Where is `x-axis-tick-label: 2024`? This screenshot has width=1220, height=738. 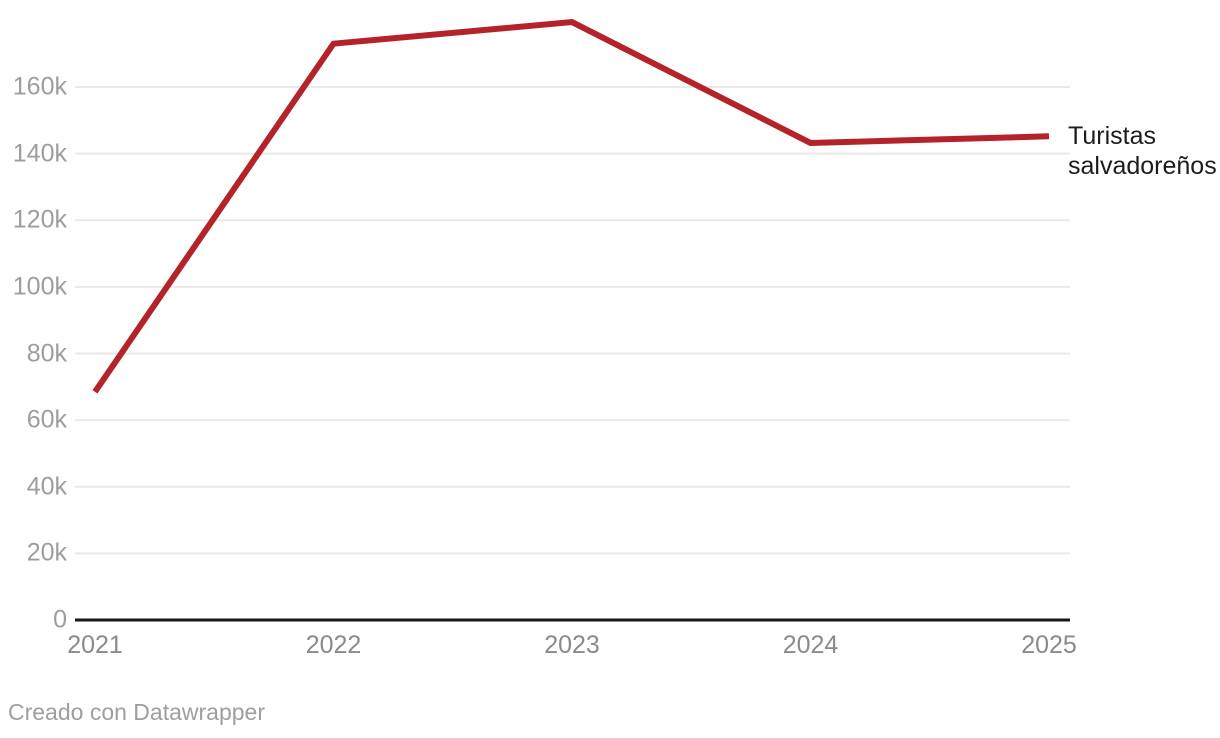
x-axis-tick-label: 2024 is located at coordinates (810, 645).